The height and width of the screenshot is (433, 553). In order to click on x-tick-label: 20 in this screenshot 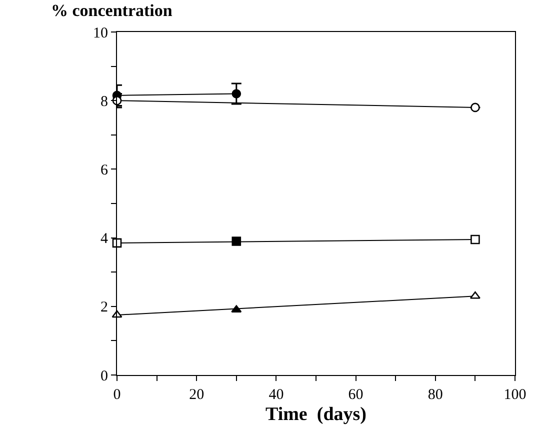, I will do `click(196, 395)`.